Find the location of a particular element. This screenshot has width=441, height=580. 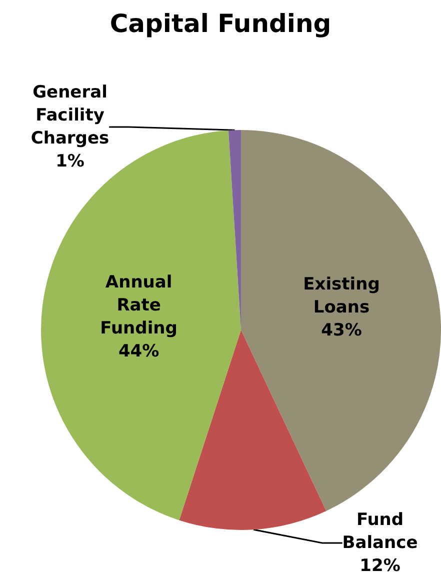

chart-title: Capital Funding is located at coordinates (221, 23).